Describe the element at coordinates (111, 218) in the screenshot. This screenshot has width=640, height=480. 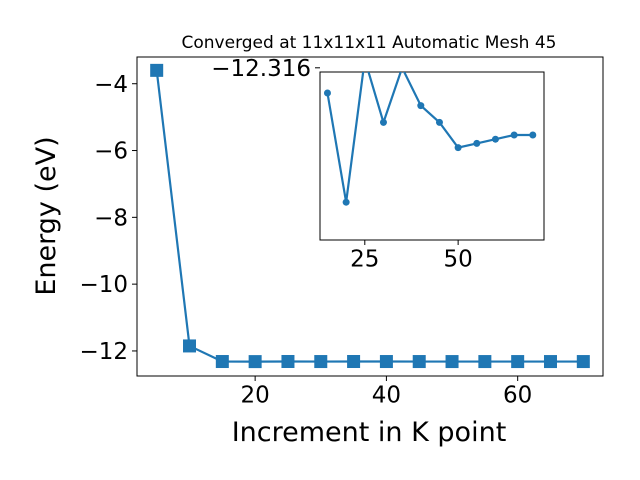
I see `main-y-tick-label: −8` at that location.